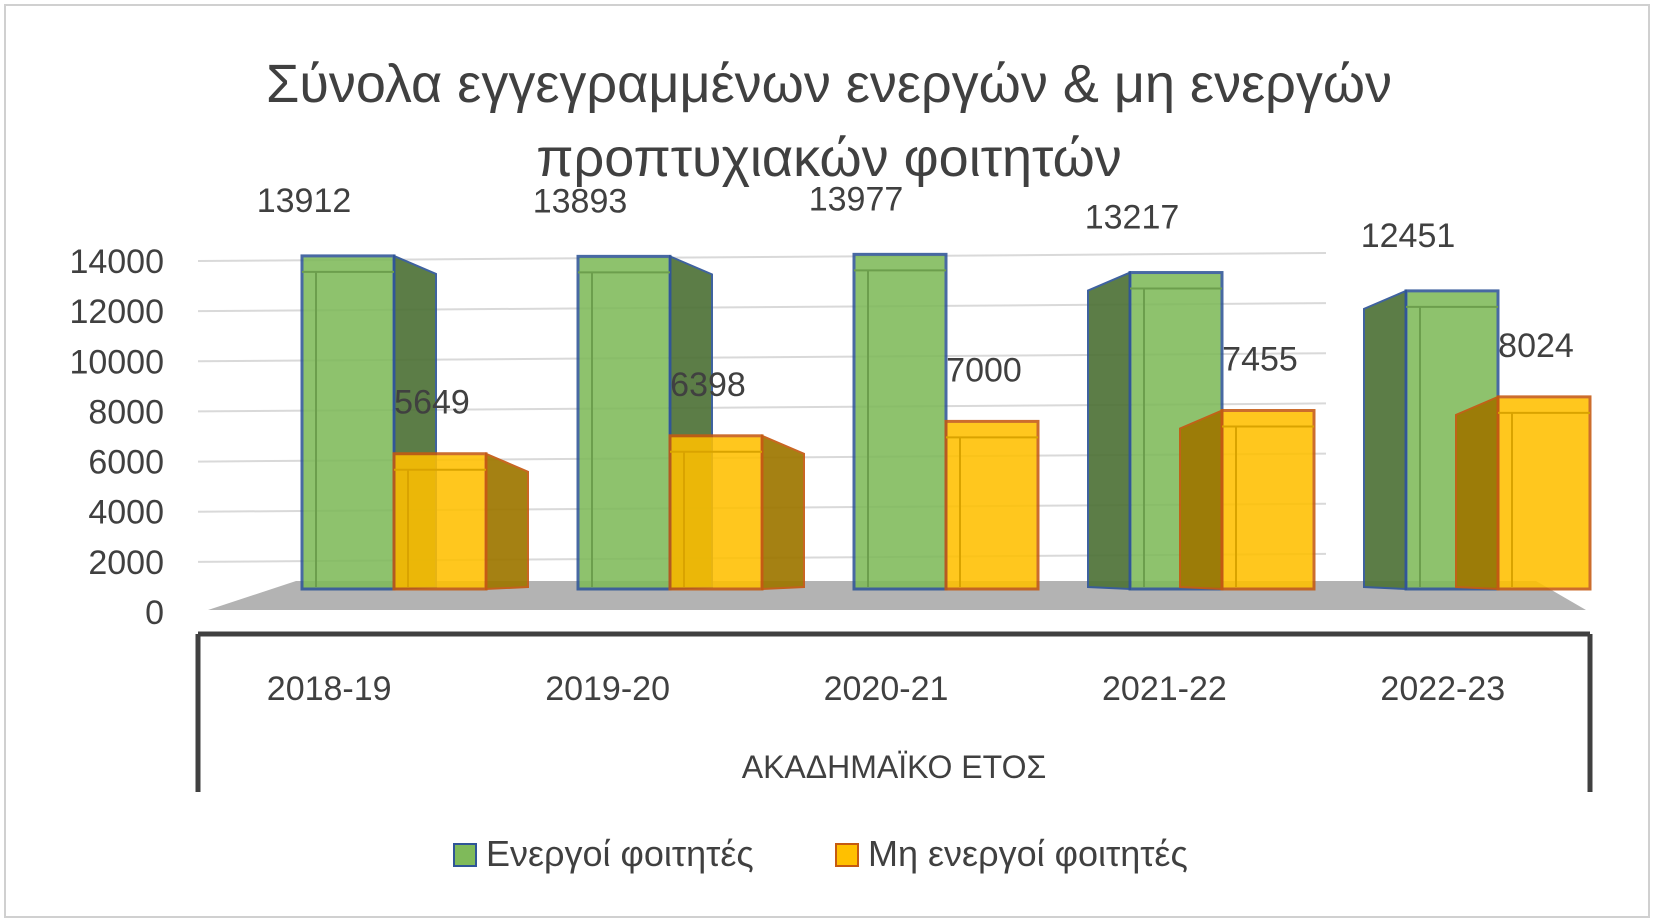 This screenshot has width=1656, height=924. Describe the element at coordinates (116, 312) in the screenshot. I see `y-tick-label: 12000` at that location.